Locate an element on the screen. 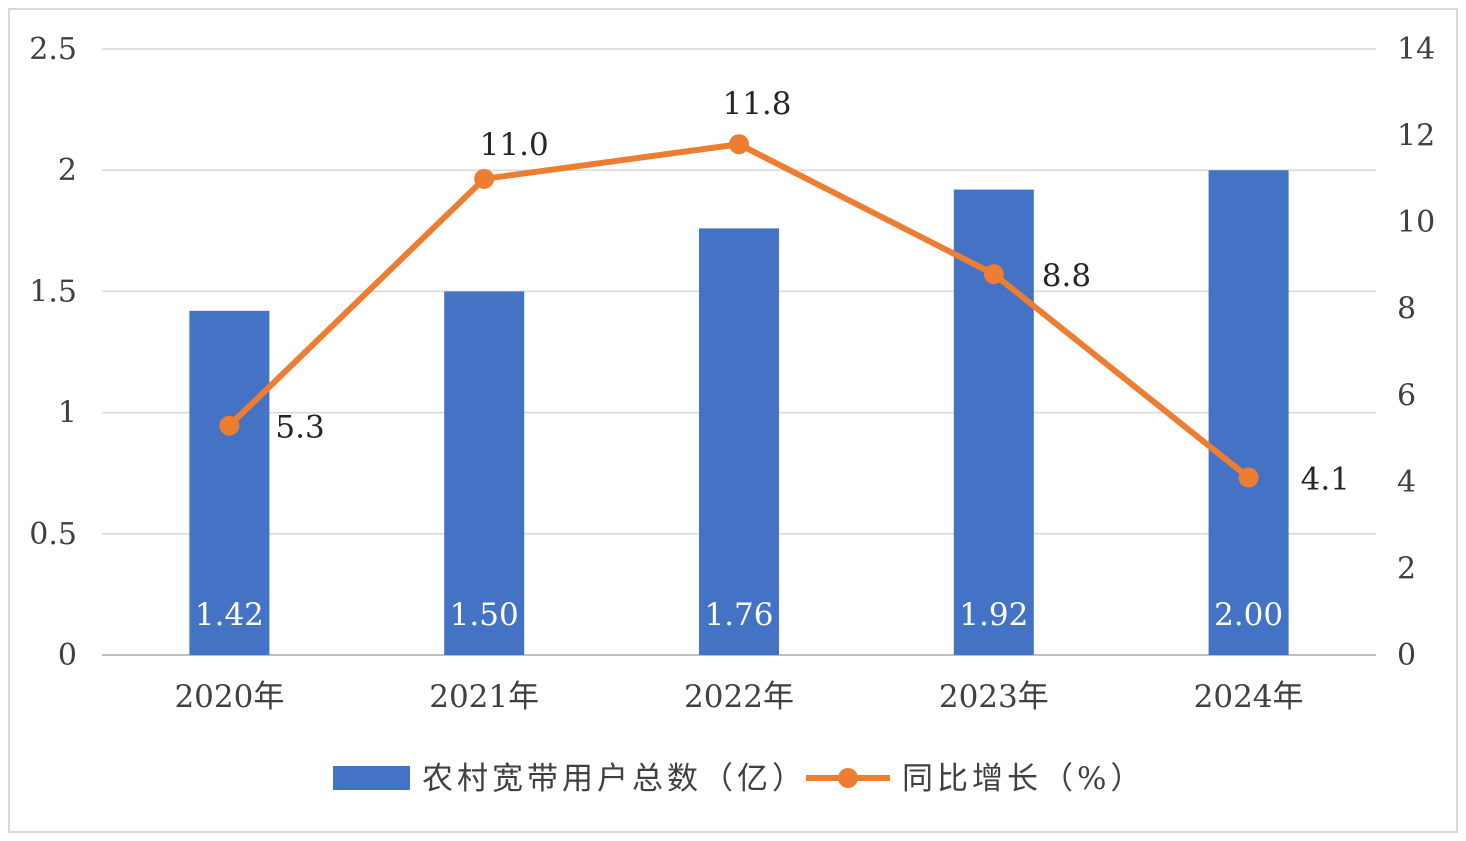 The height and width of the screenshot is (841, 1466). x-tick-label: 2023年 is located at coordinates (994, 697).